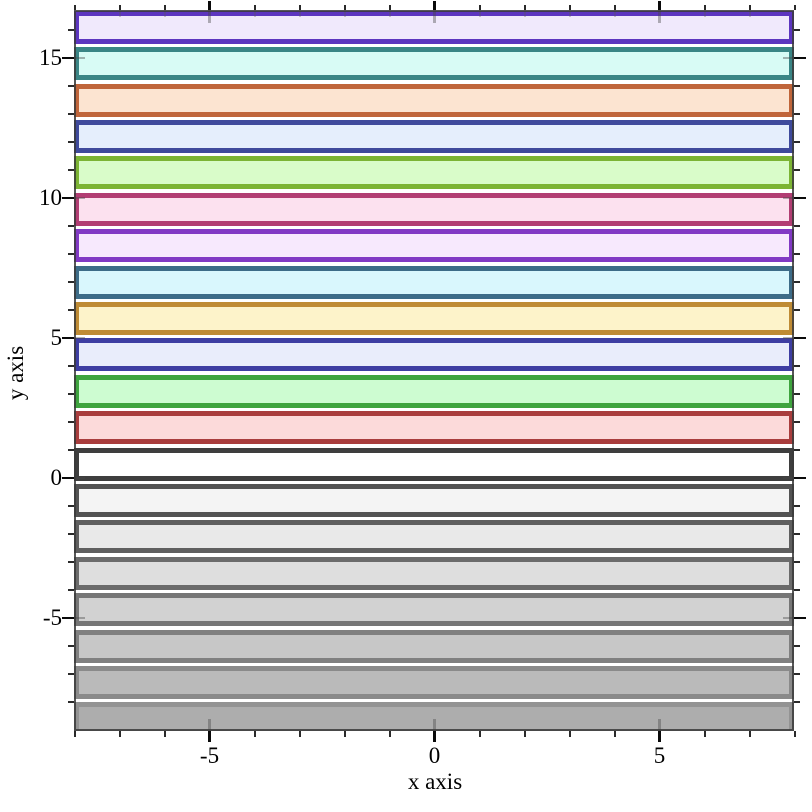 The height and width of the screenshot is (812, 812). What do you see at coordinates (434, 500) in the screenshot?
I see `interval-band--1` at bounding box center [434, 500].